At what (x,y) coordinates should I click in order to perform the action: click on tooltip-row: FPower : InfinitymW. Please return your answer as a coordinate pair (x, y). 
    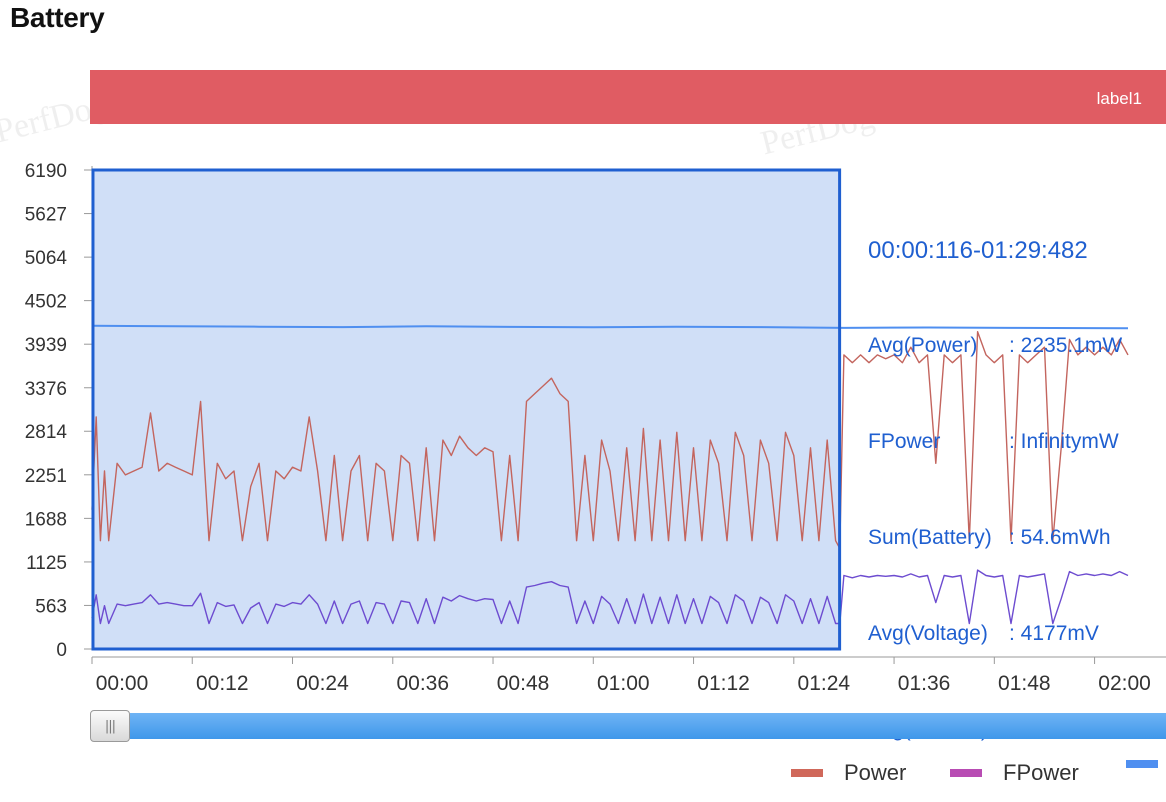
    Looking at the image, I should click on (995, 442).